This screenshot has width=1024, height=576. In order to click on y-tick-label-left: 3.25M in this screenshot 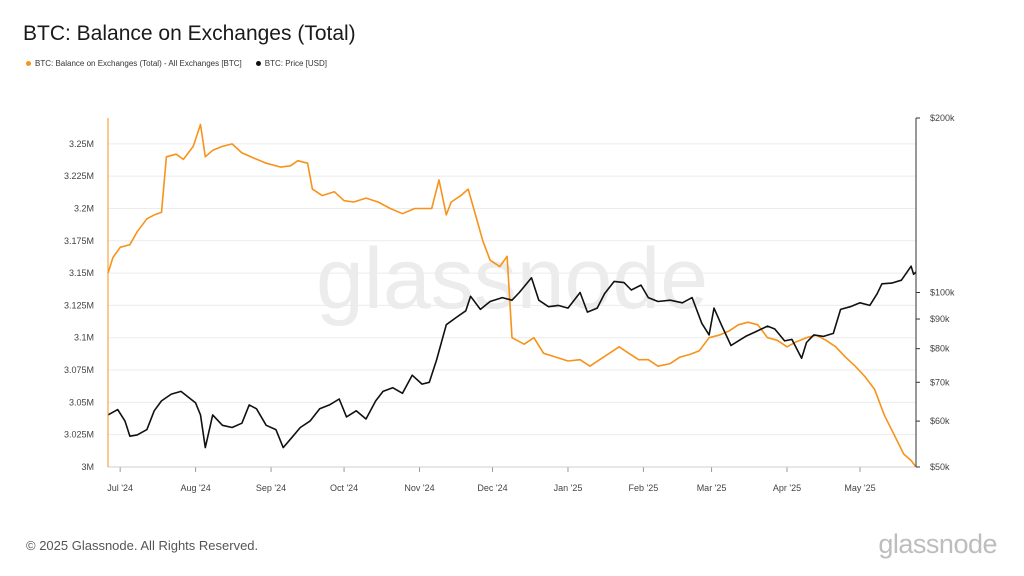, I will do `click(81, 144)`.